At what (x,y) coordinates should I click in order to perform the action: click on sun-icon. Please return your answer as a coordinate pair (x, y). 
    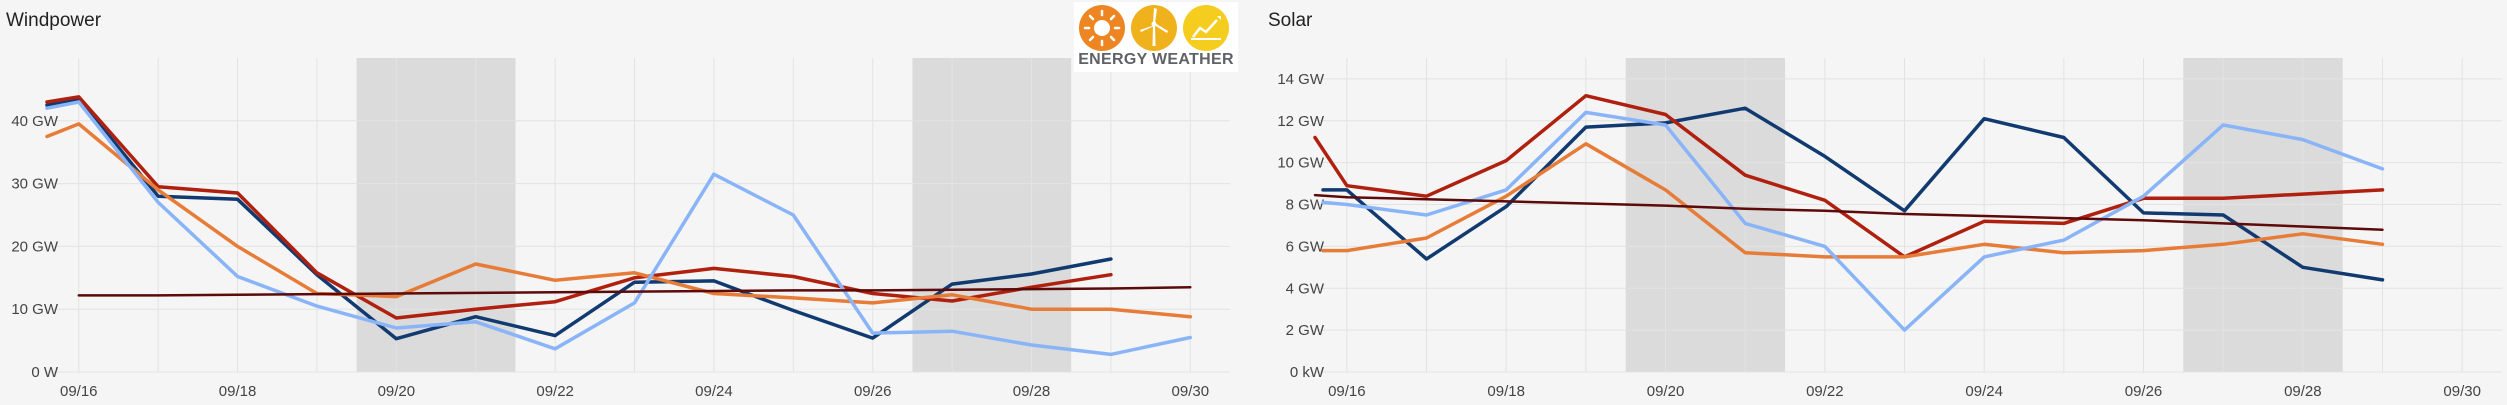
    Looking at the image, I should click on (1102, 28).